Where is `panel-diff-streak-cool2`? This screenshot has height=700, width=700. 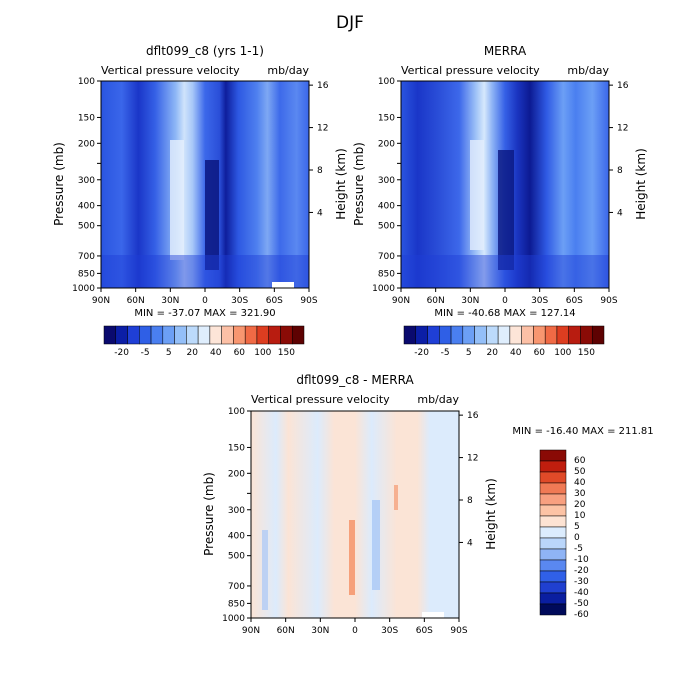
panel-diff-streak-cool2 is located at coordinates (265, 570).